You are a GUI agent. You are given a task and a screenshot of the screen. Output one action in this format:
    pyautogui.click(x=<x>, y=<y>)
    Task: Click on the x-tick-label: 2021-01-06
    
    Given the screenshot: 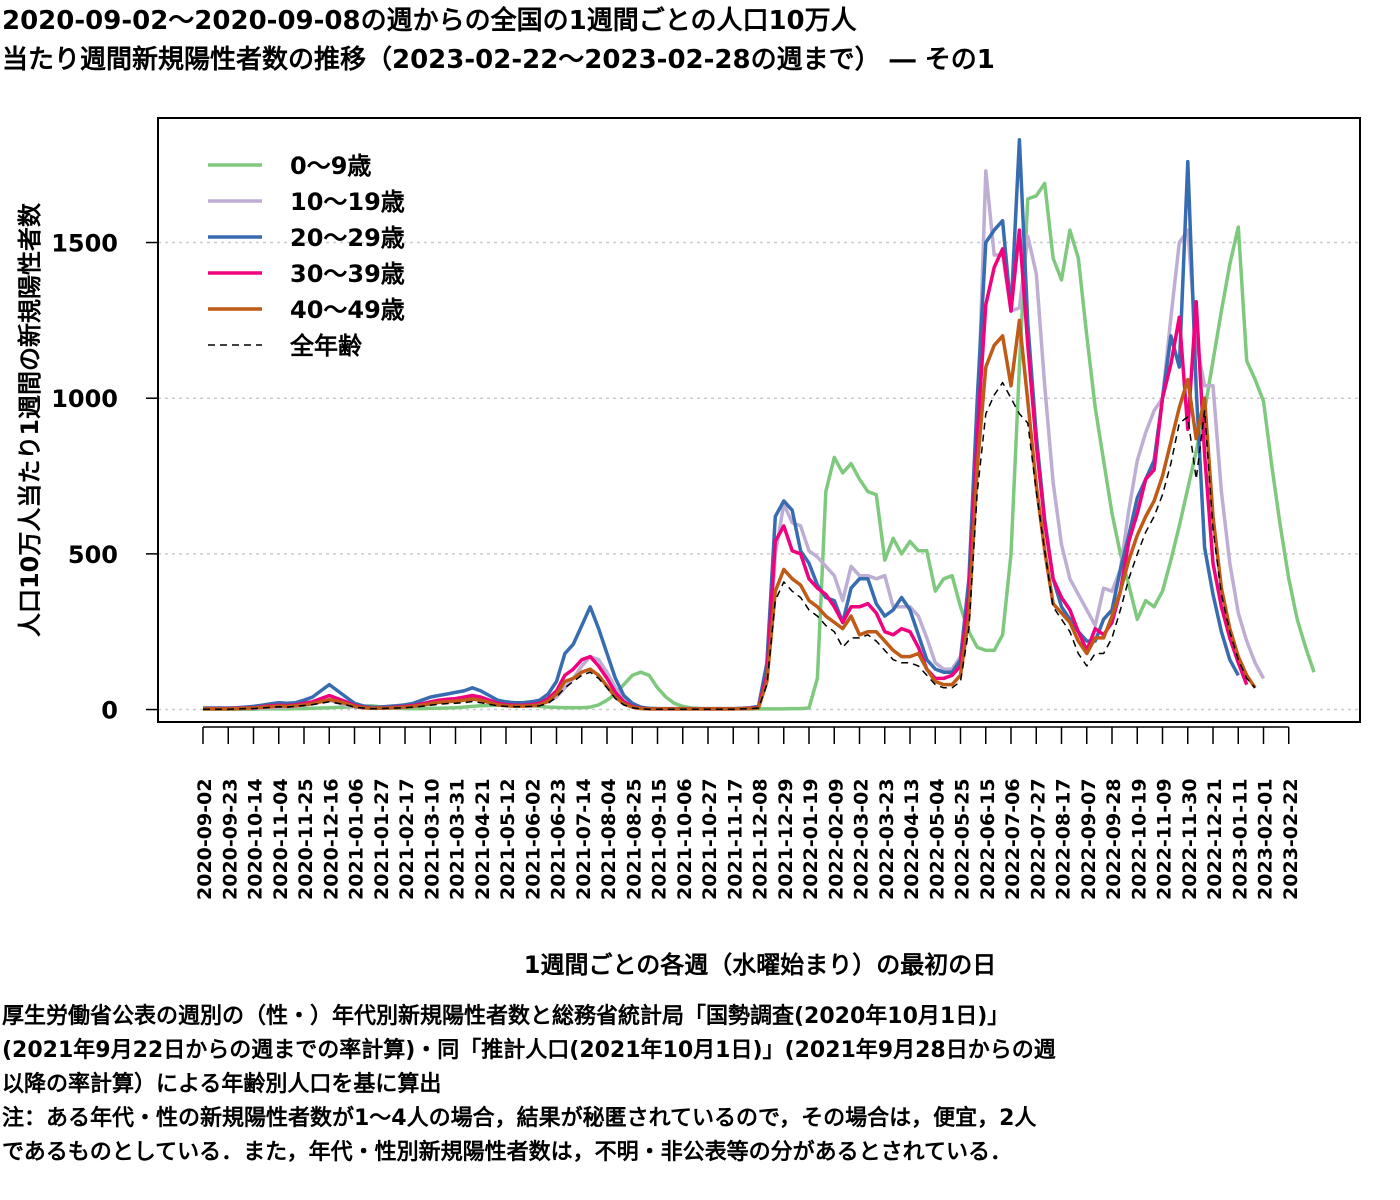 What is the action you would take?
    pyautogui.click(x=357, y=839)
    